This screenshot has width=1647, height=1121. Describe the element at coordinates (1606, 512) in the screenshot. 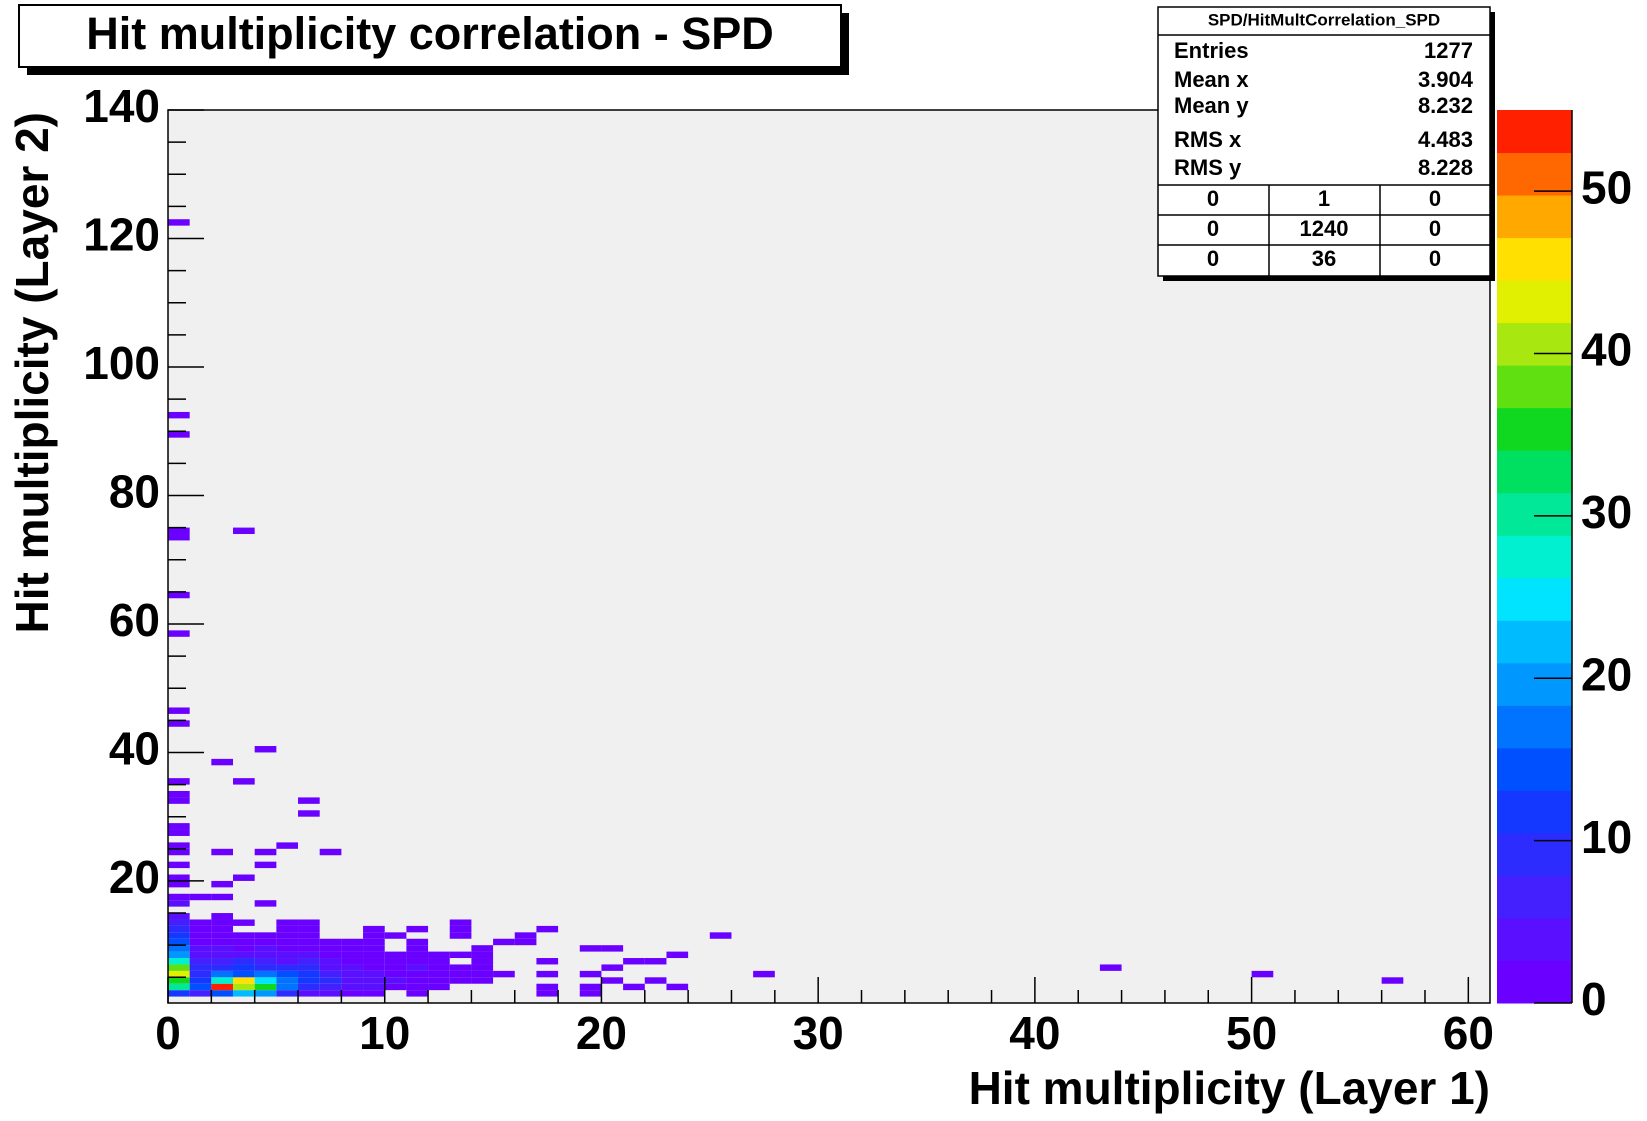

I see `z-tick-label: 30` at that location.